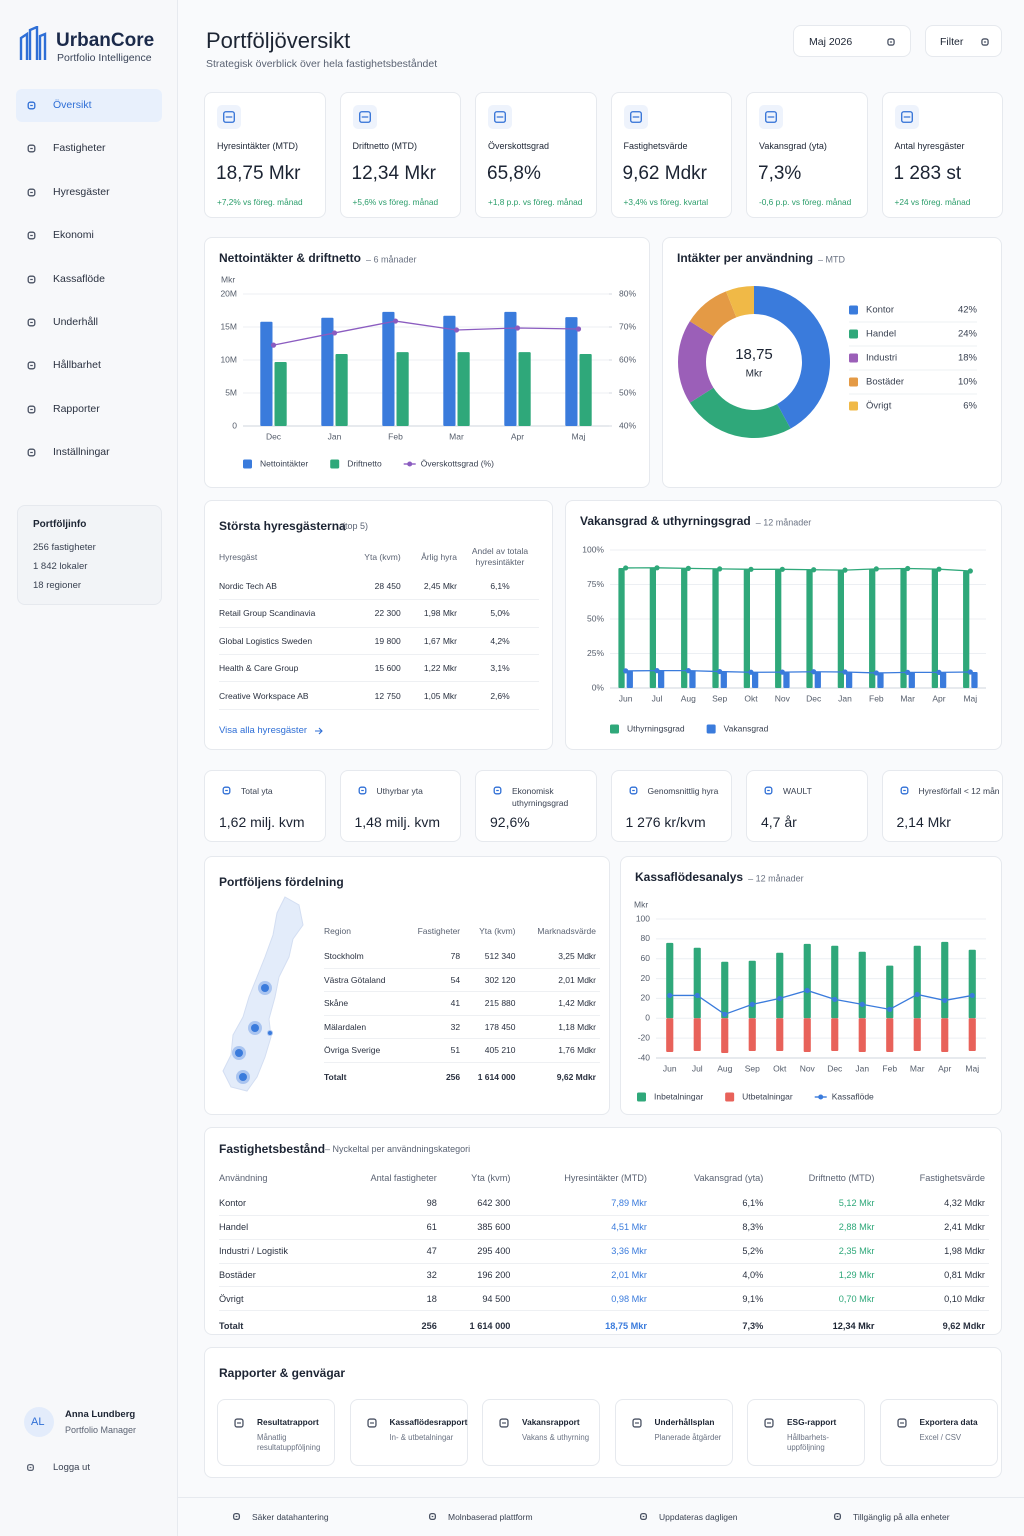 The width and height of the screenshot is (1024, 1536). What do you see at coordinates (376, 586) in the screenshot?
I see `table-cell: 28 450` at bounding box center [376, 586].